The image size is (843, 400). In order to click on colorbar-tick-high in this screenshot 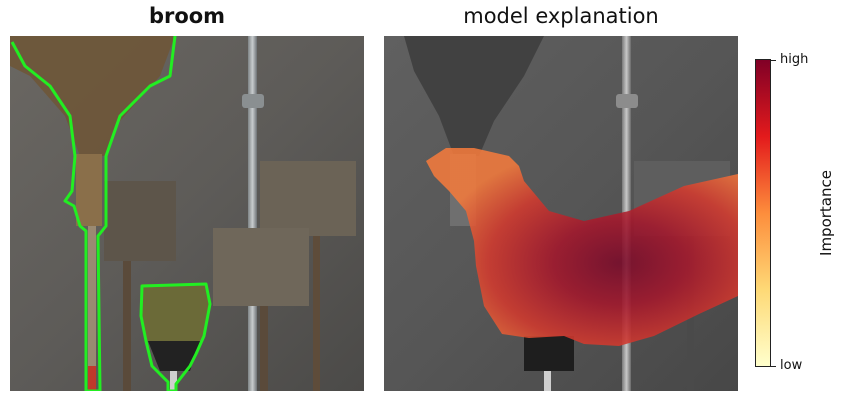, I will do `click(773, 60)`.